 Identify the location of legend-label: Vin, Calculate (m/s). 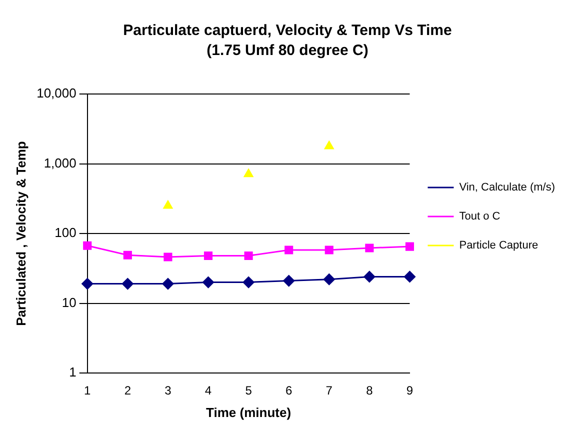
(507, 188).